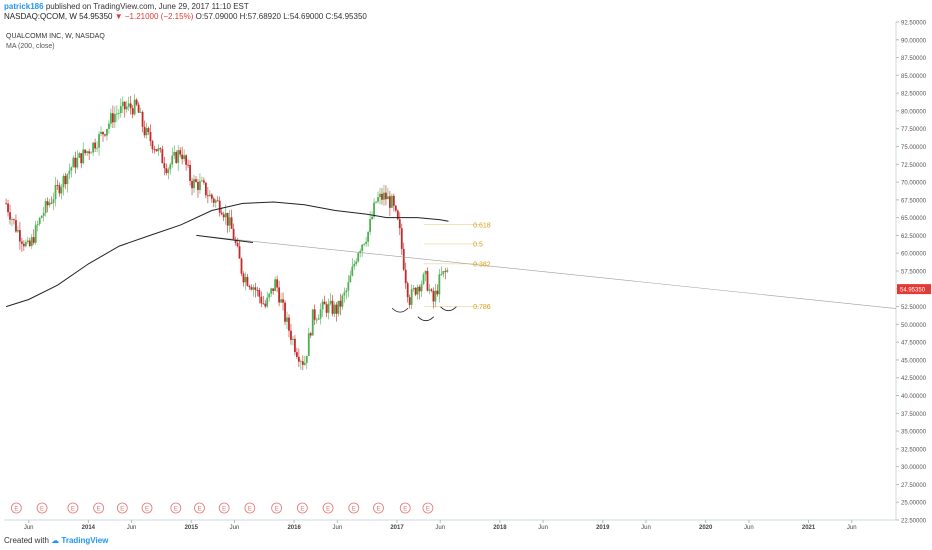  I want to click on price-tag-label: 54.95350, so click(913, 291).